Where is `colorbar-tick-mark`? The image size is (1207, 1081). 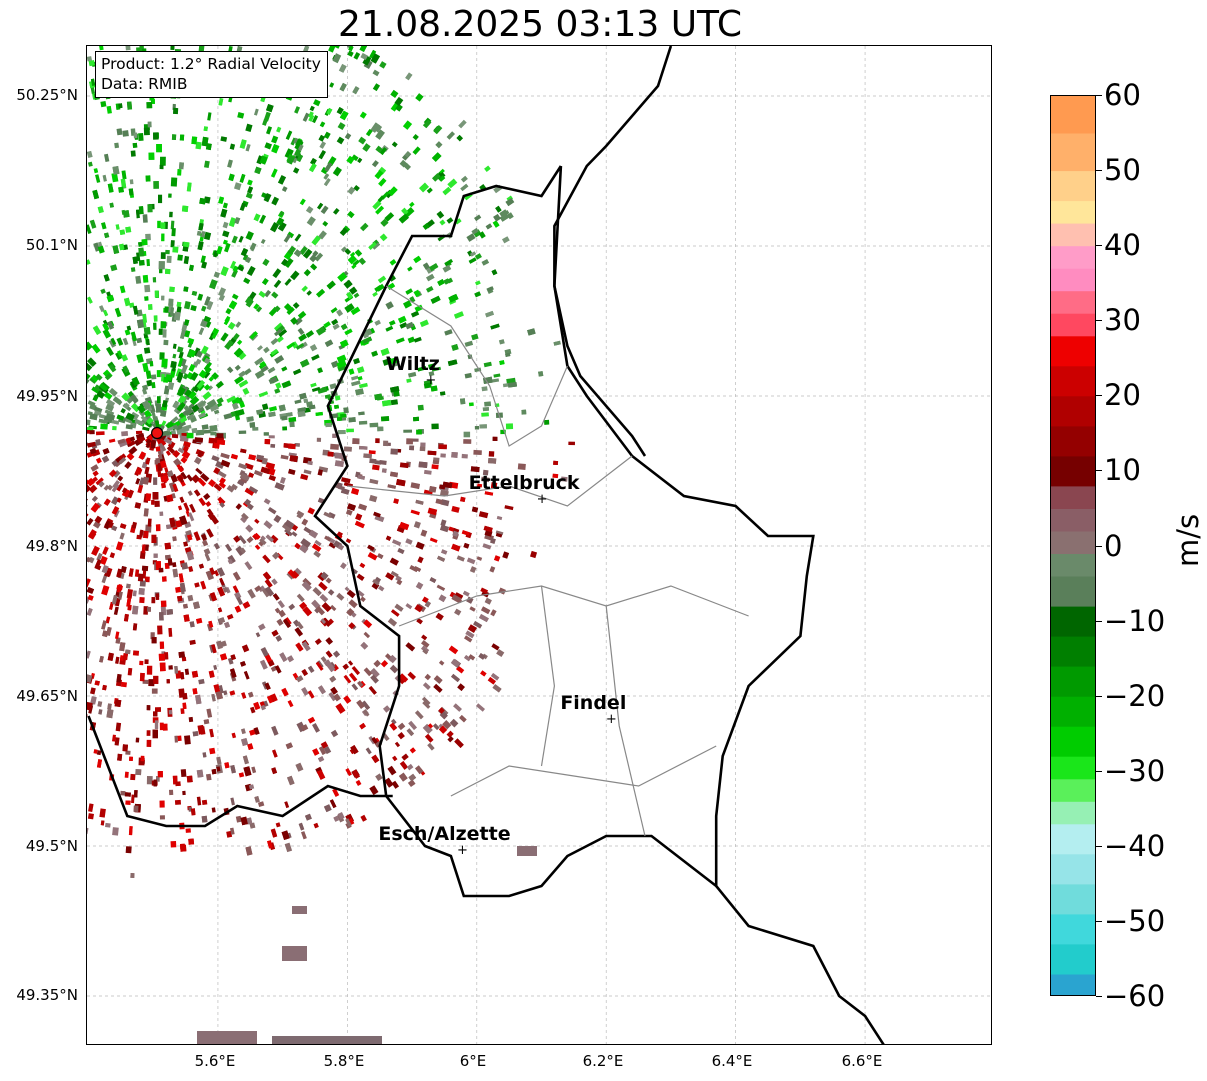 colorbar-tick-mark is located at coordinates (1099, 321).